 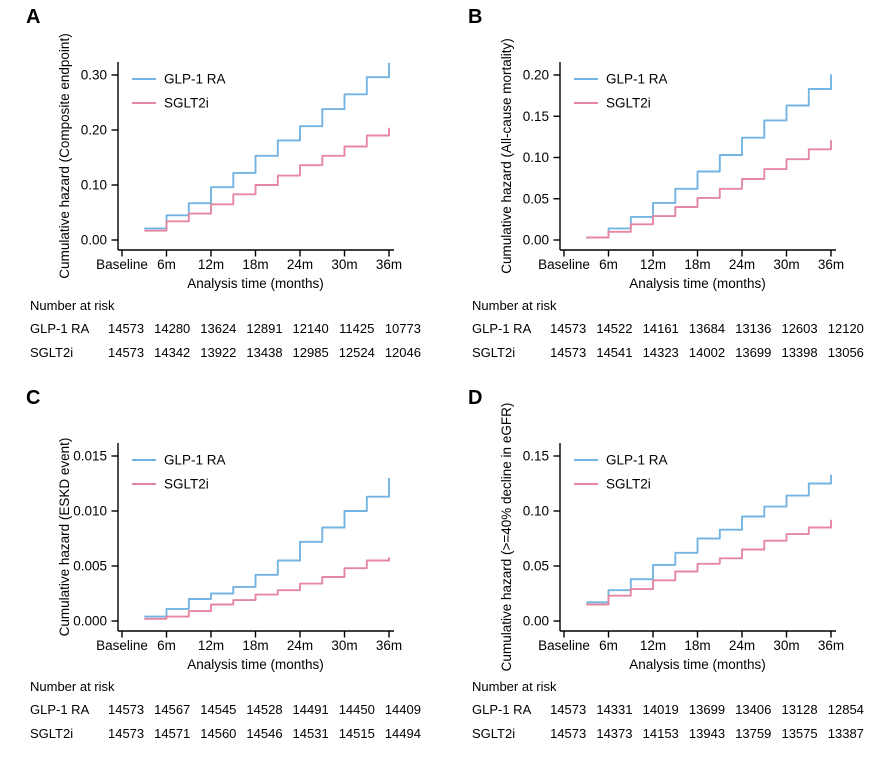 I want to click on risk-count: 14161, so click(x=660, y=328).